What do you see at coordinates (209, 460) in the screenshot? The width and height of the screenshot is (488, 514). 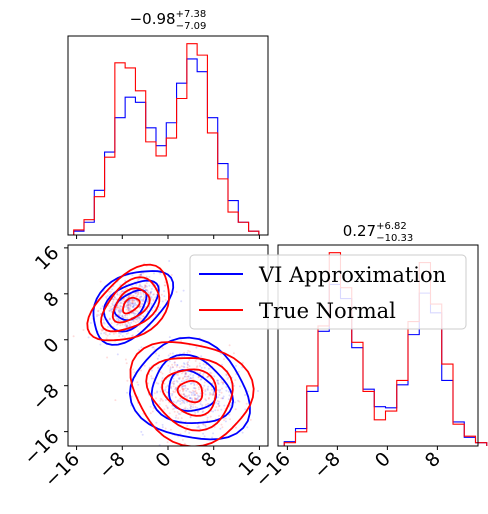 I see `joint-xtick-label: 8` at bounding box center [209, 460].